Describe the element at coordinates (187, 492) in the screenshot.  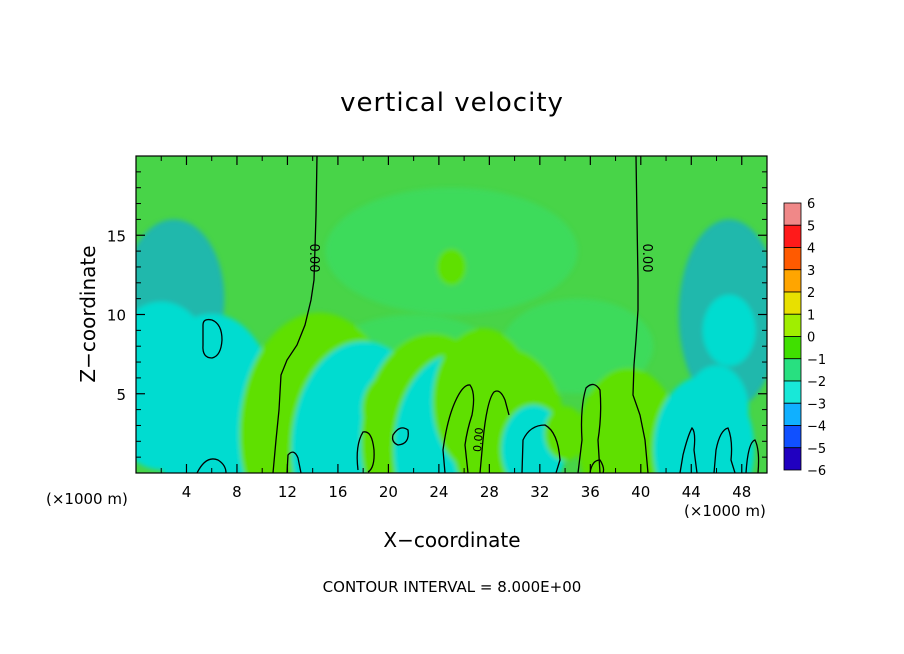
I see `x-tick-label: 4` at that location.